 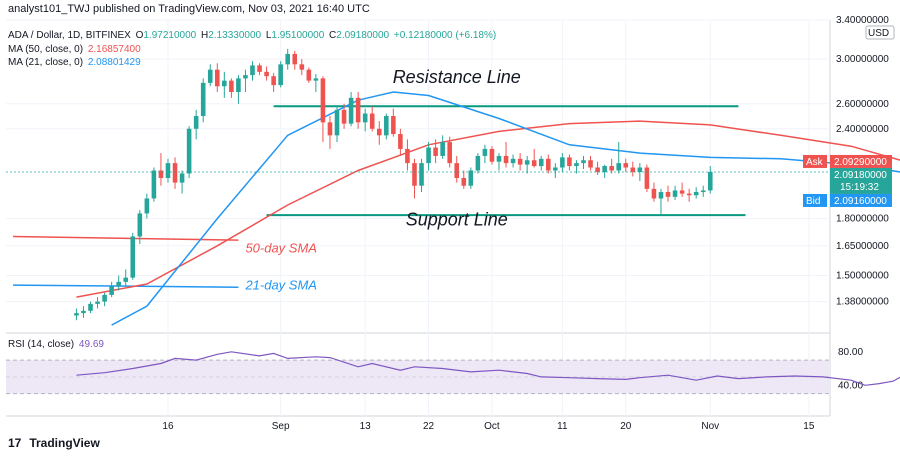 I want to click on resistance-line-label: Resistance Line, so click(x=457, y=77).